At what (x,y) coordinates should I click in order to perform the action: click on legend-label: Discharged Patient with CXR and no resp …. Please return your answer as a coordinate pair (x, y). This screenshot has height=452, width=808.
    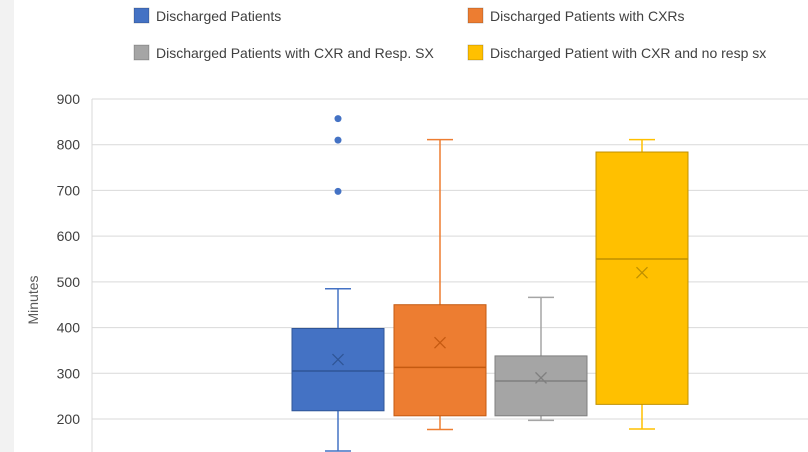
    Looking at the image, I should click on (628, 53).